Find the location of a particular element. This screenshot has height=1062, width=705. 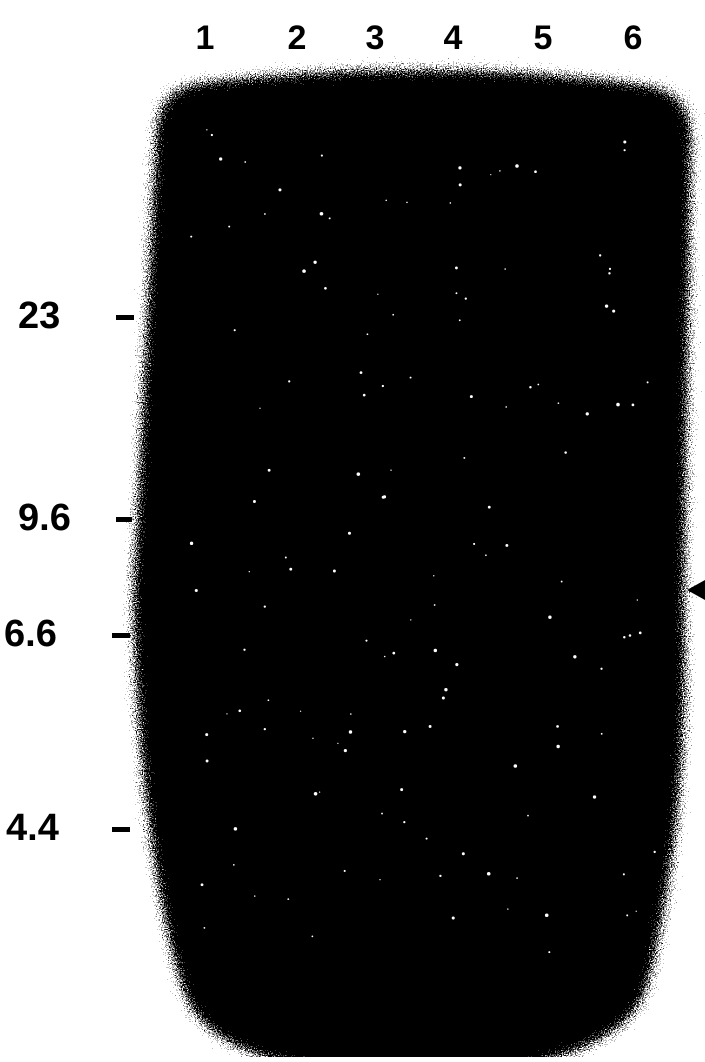

lane-label: 1 is located at coordinates (205, 38).